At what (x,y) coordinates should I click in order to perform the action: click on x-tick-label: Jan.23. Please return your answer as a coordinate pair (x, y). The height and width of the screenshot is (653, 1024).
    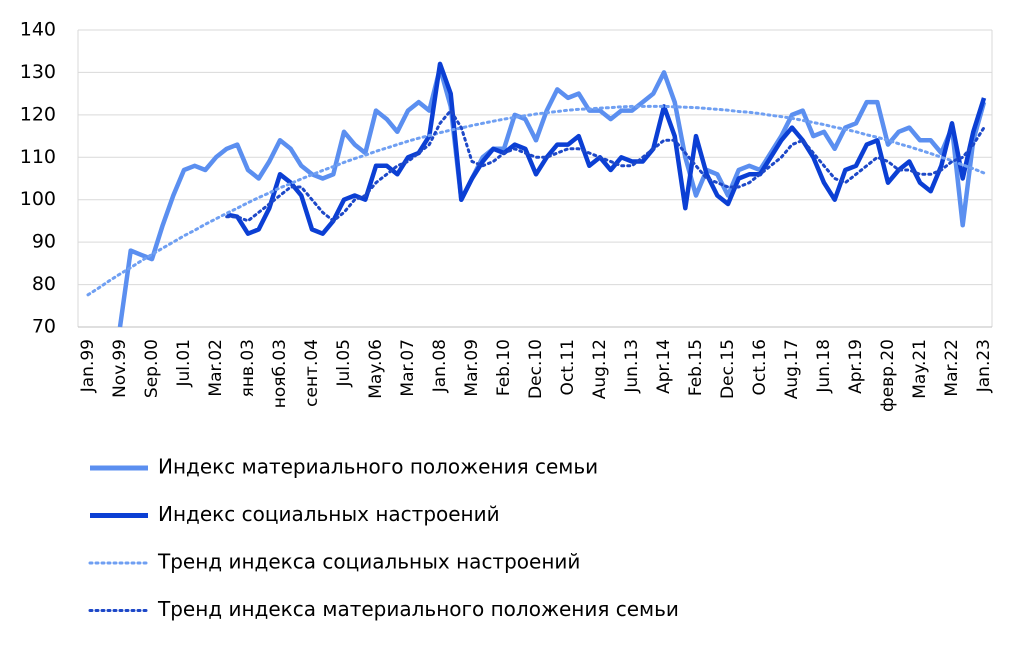
    Looking at the image, I should click on (984, 366).